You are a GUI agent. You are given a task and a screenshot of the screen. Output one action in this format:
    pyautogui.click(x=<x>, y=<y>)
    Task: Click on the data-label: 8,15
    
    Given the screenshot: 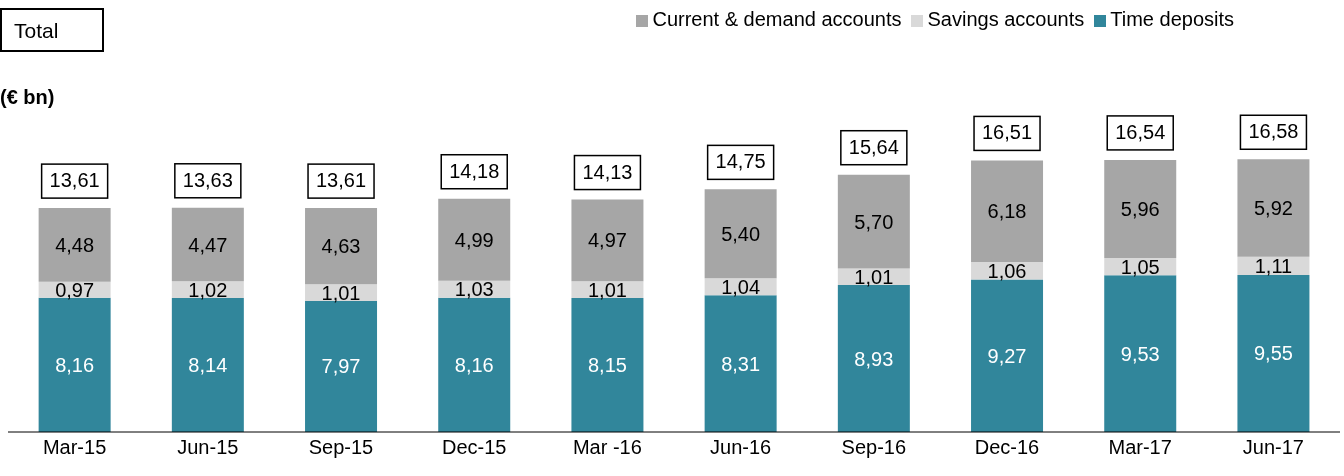 What is the action you would take?
    pyautogui.click(x=607, y=364)
    